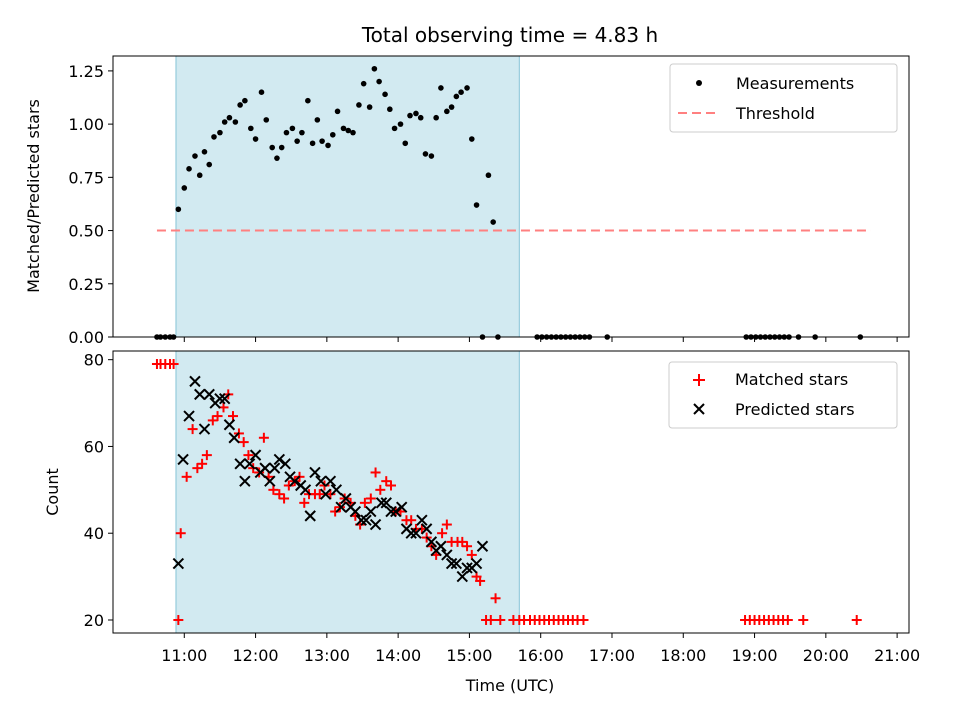 The width and height of the screenshot is (960, 720). I want to click on bottom-y-ticks: 20 40 60 80, so click(98, 490).